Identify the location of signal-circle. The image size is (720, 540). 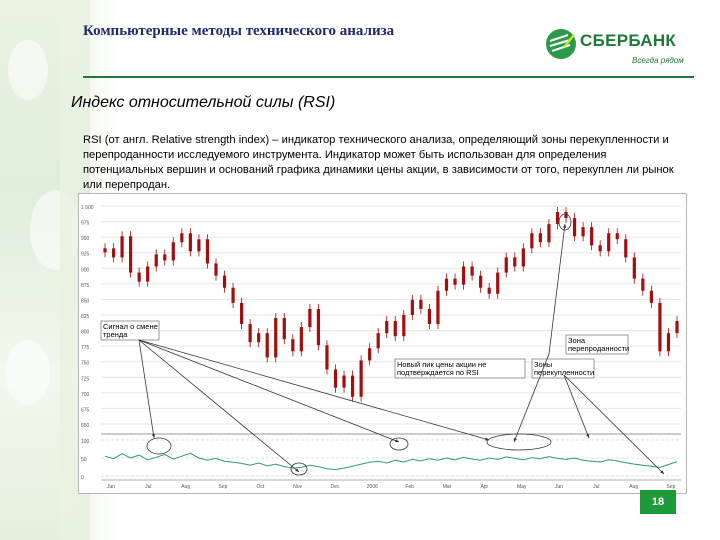
(159, 446).